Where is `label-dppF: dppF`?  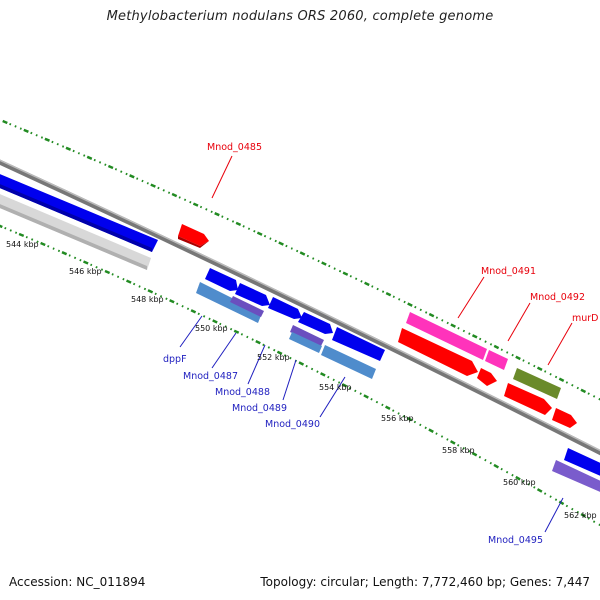 label-dppF: dppF is located at coordinates (175, 359).